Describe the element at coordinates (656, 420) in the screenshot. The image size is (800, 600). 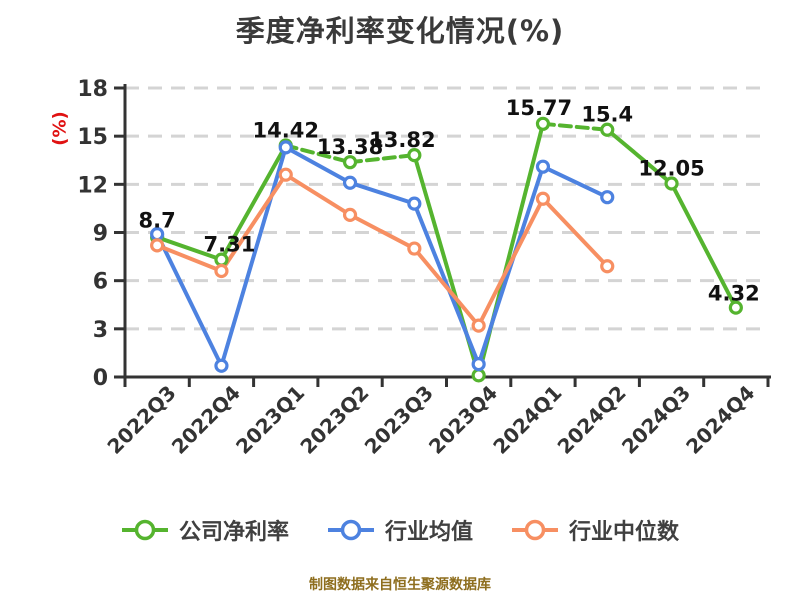
I see `x-category-label: 2024Q3` at that location.